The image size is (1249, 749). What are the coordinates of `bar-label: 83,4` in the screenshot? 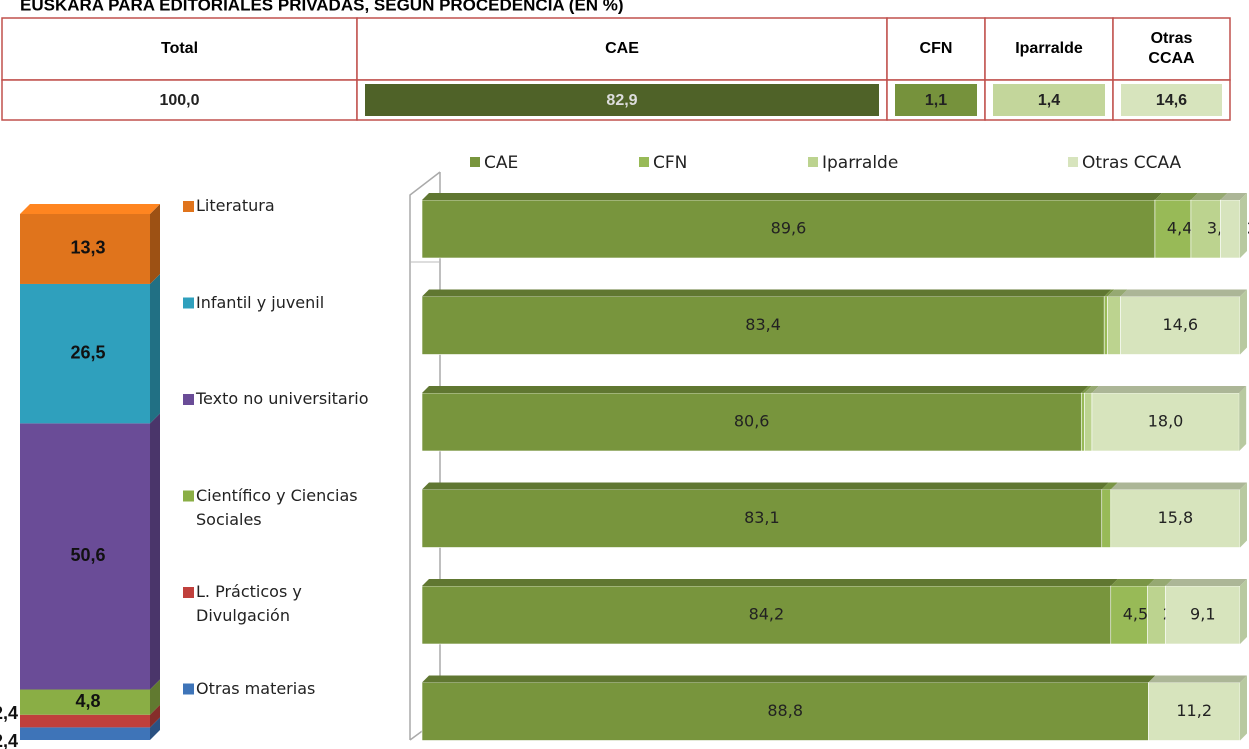 It's located at (763, 324).